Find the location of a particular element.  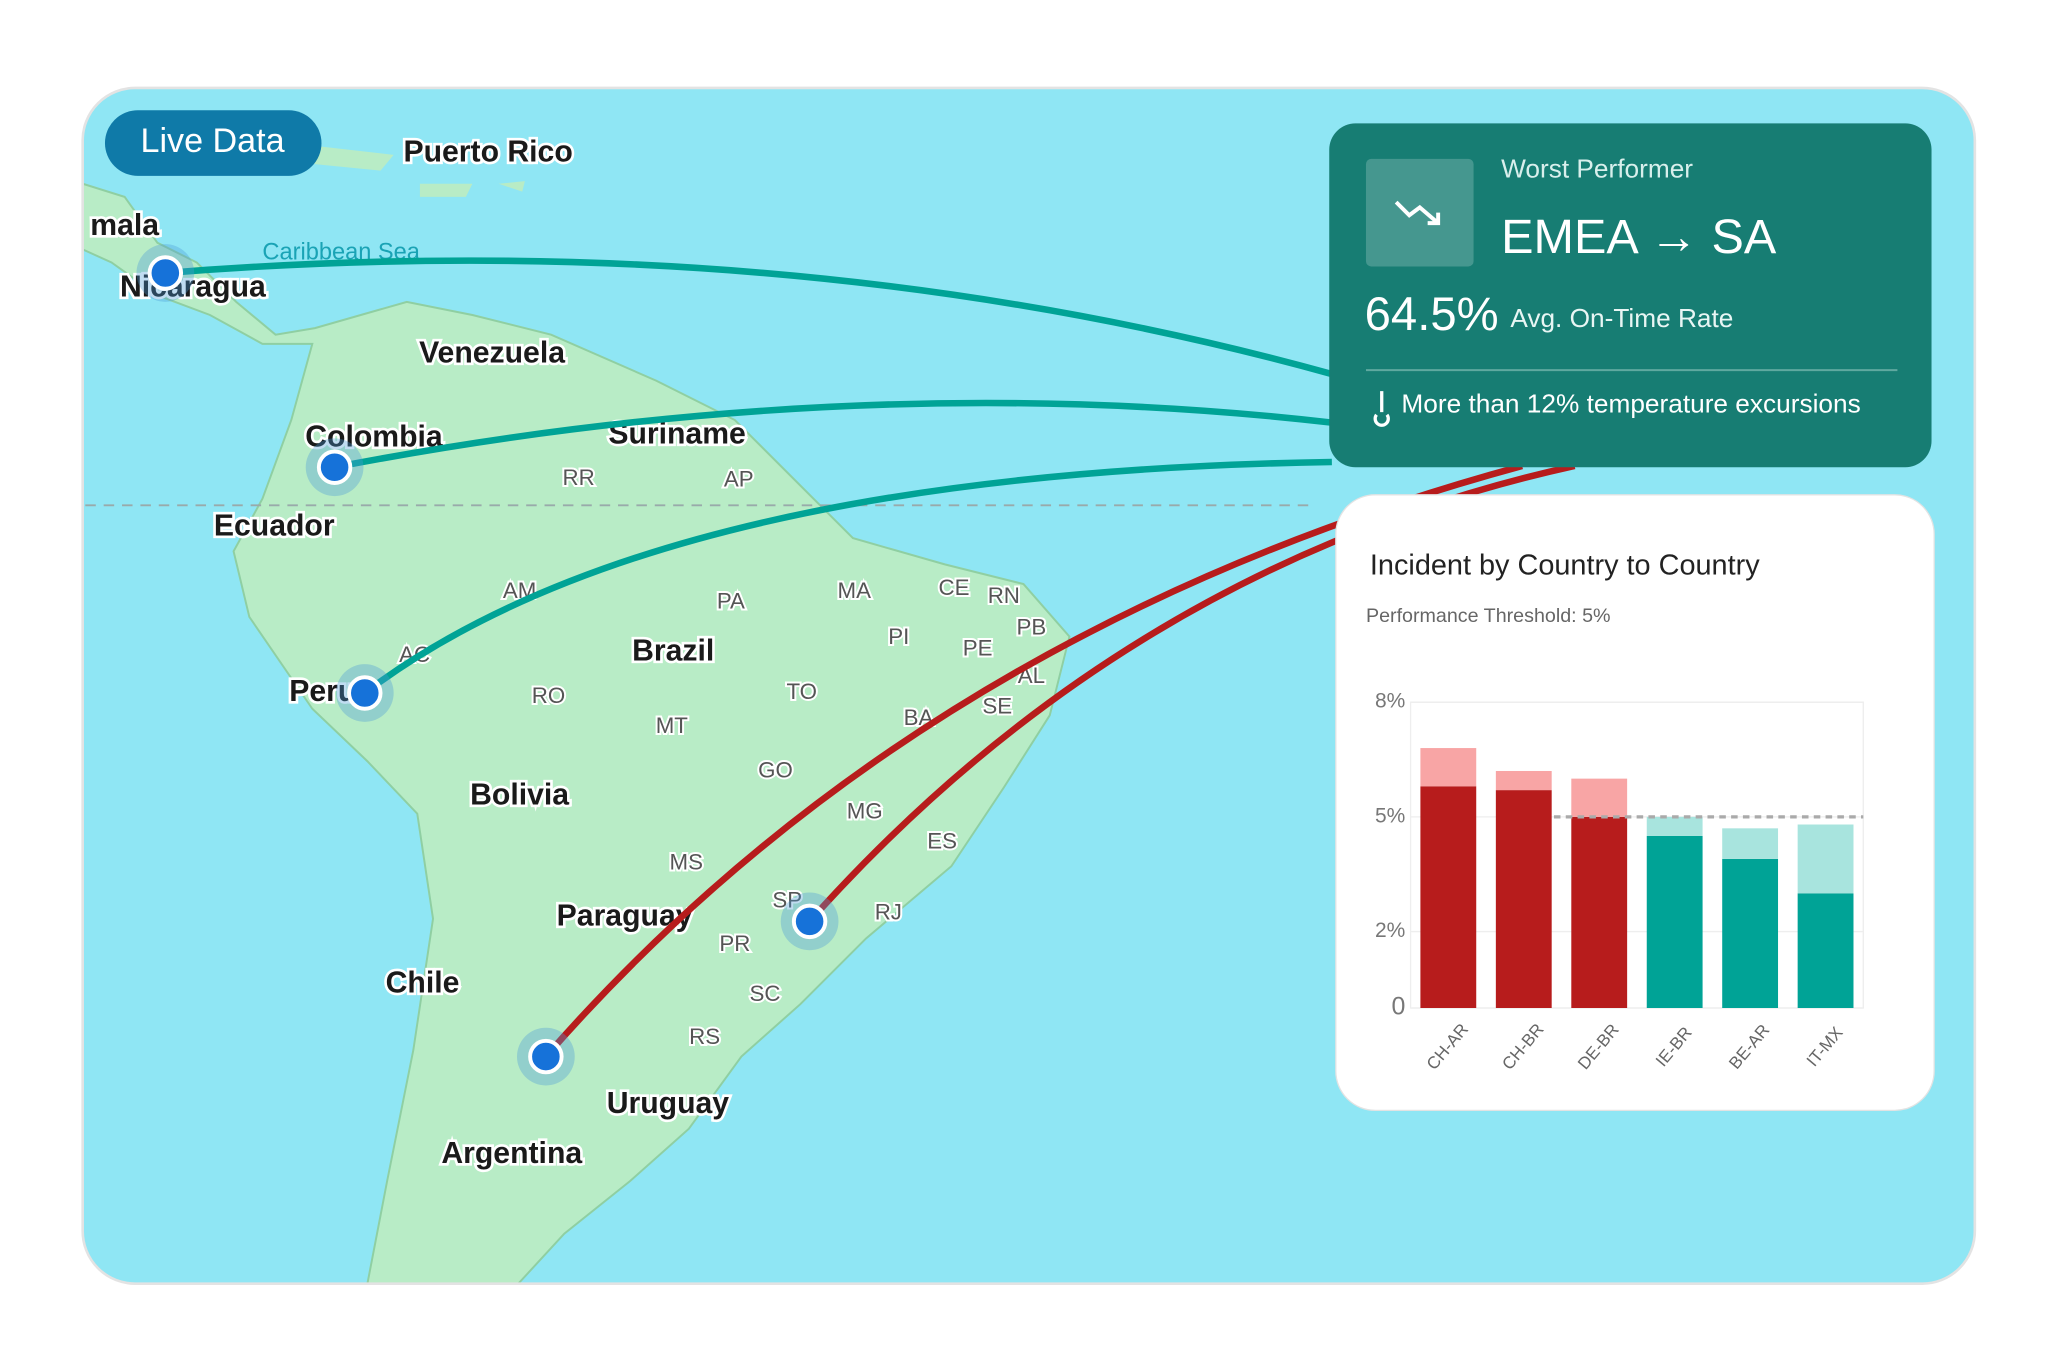

state-label: MS is located at coordinates (686, 862).